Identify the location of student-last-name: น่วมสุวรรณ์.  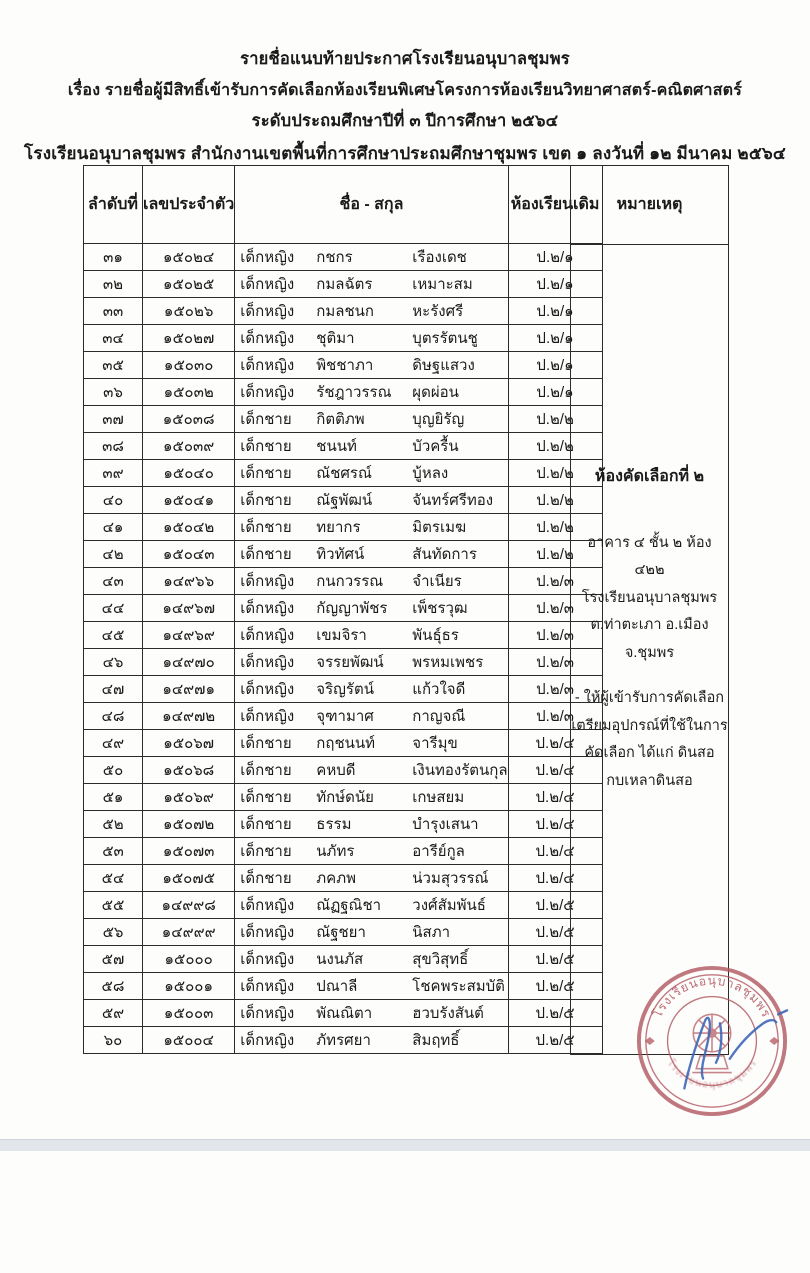
(450, 878).